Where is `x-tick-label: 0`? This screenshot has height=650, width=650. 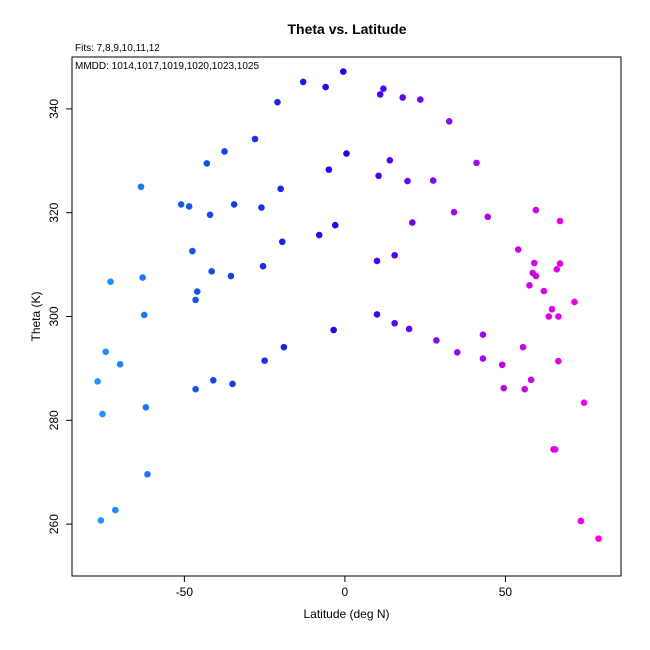
x-tick-label: 0 is located at coordinates (345, 592).